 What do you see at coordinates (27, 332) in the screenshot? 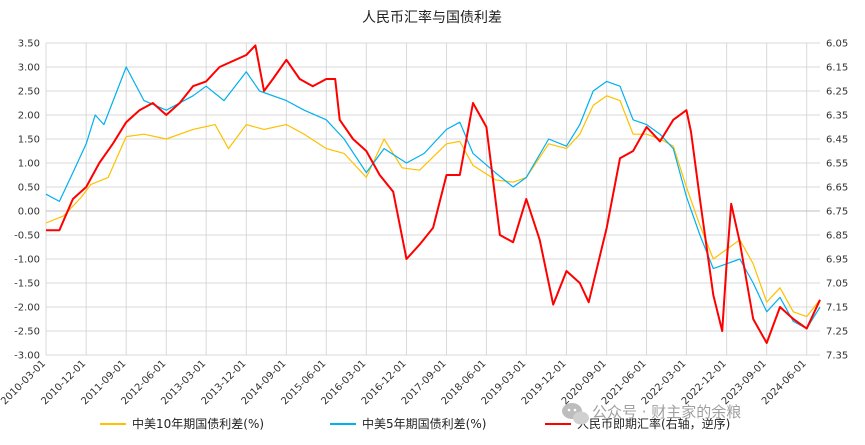
I see `left-tick-label: -2.50` at bounding box center [27, 332].